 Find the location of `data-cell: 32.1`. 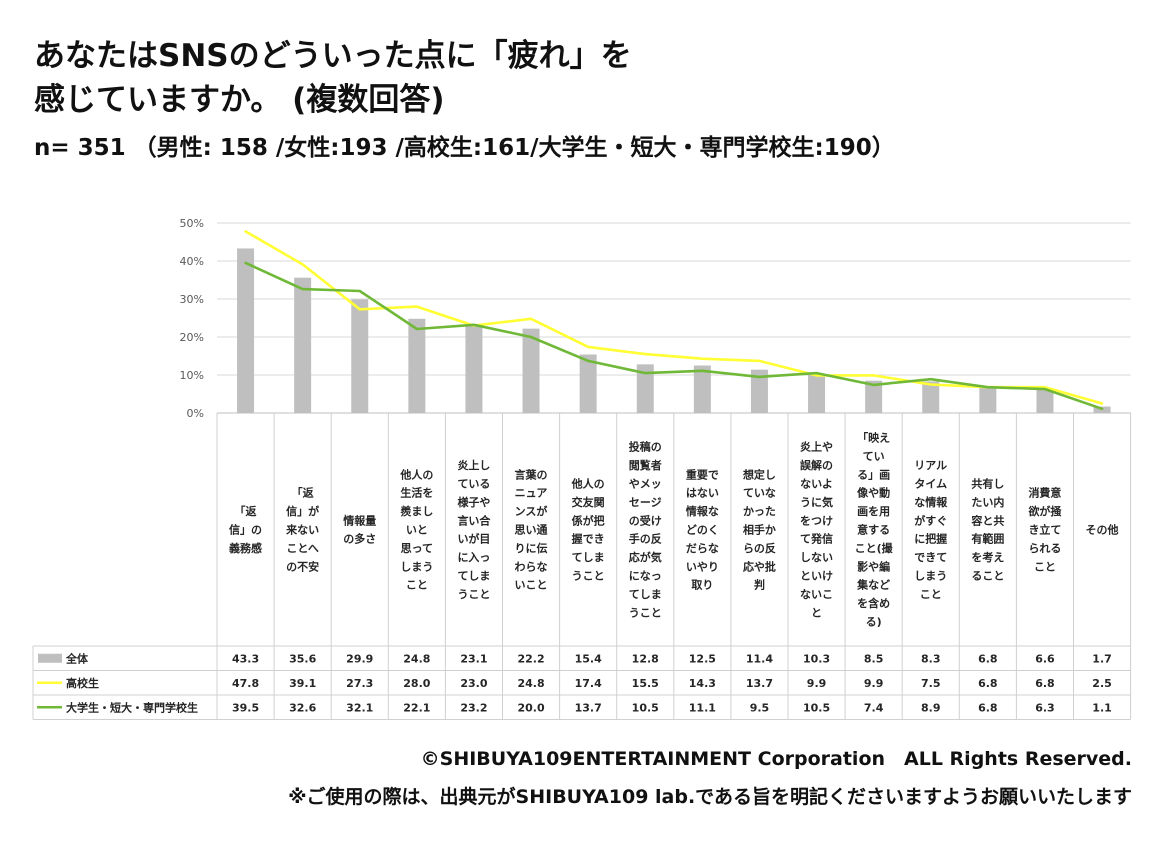

data-cell: 32.1 is located at coordinates (359, 707).